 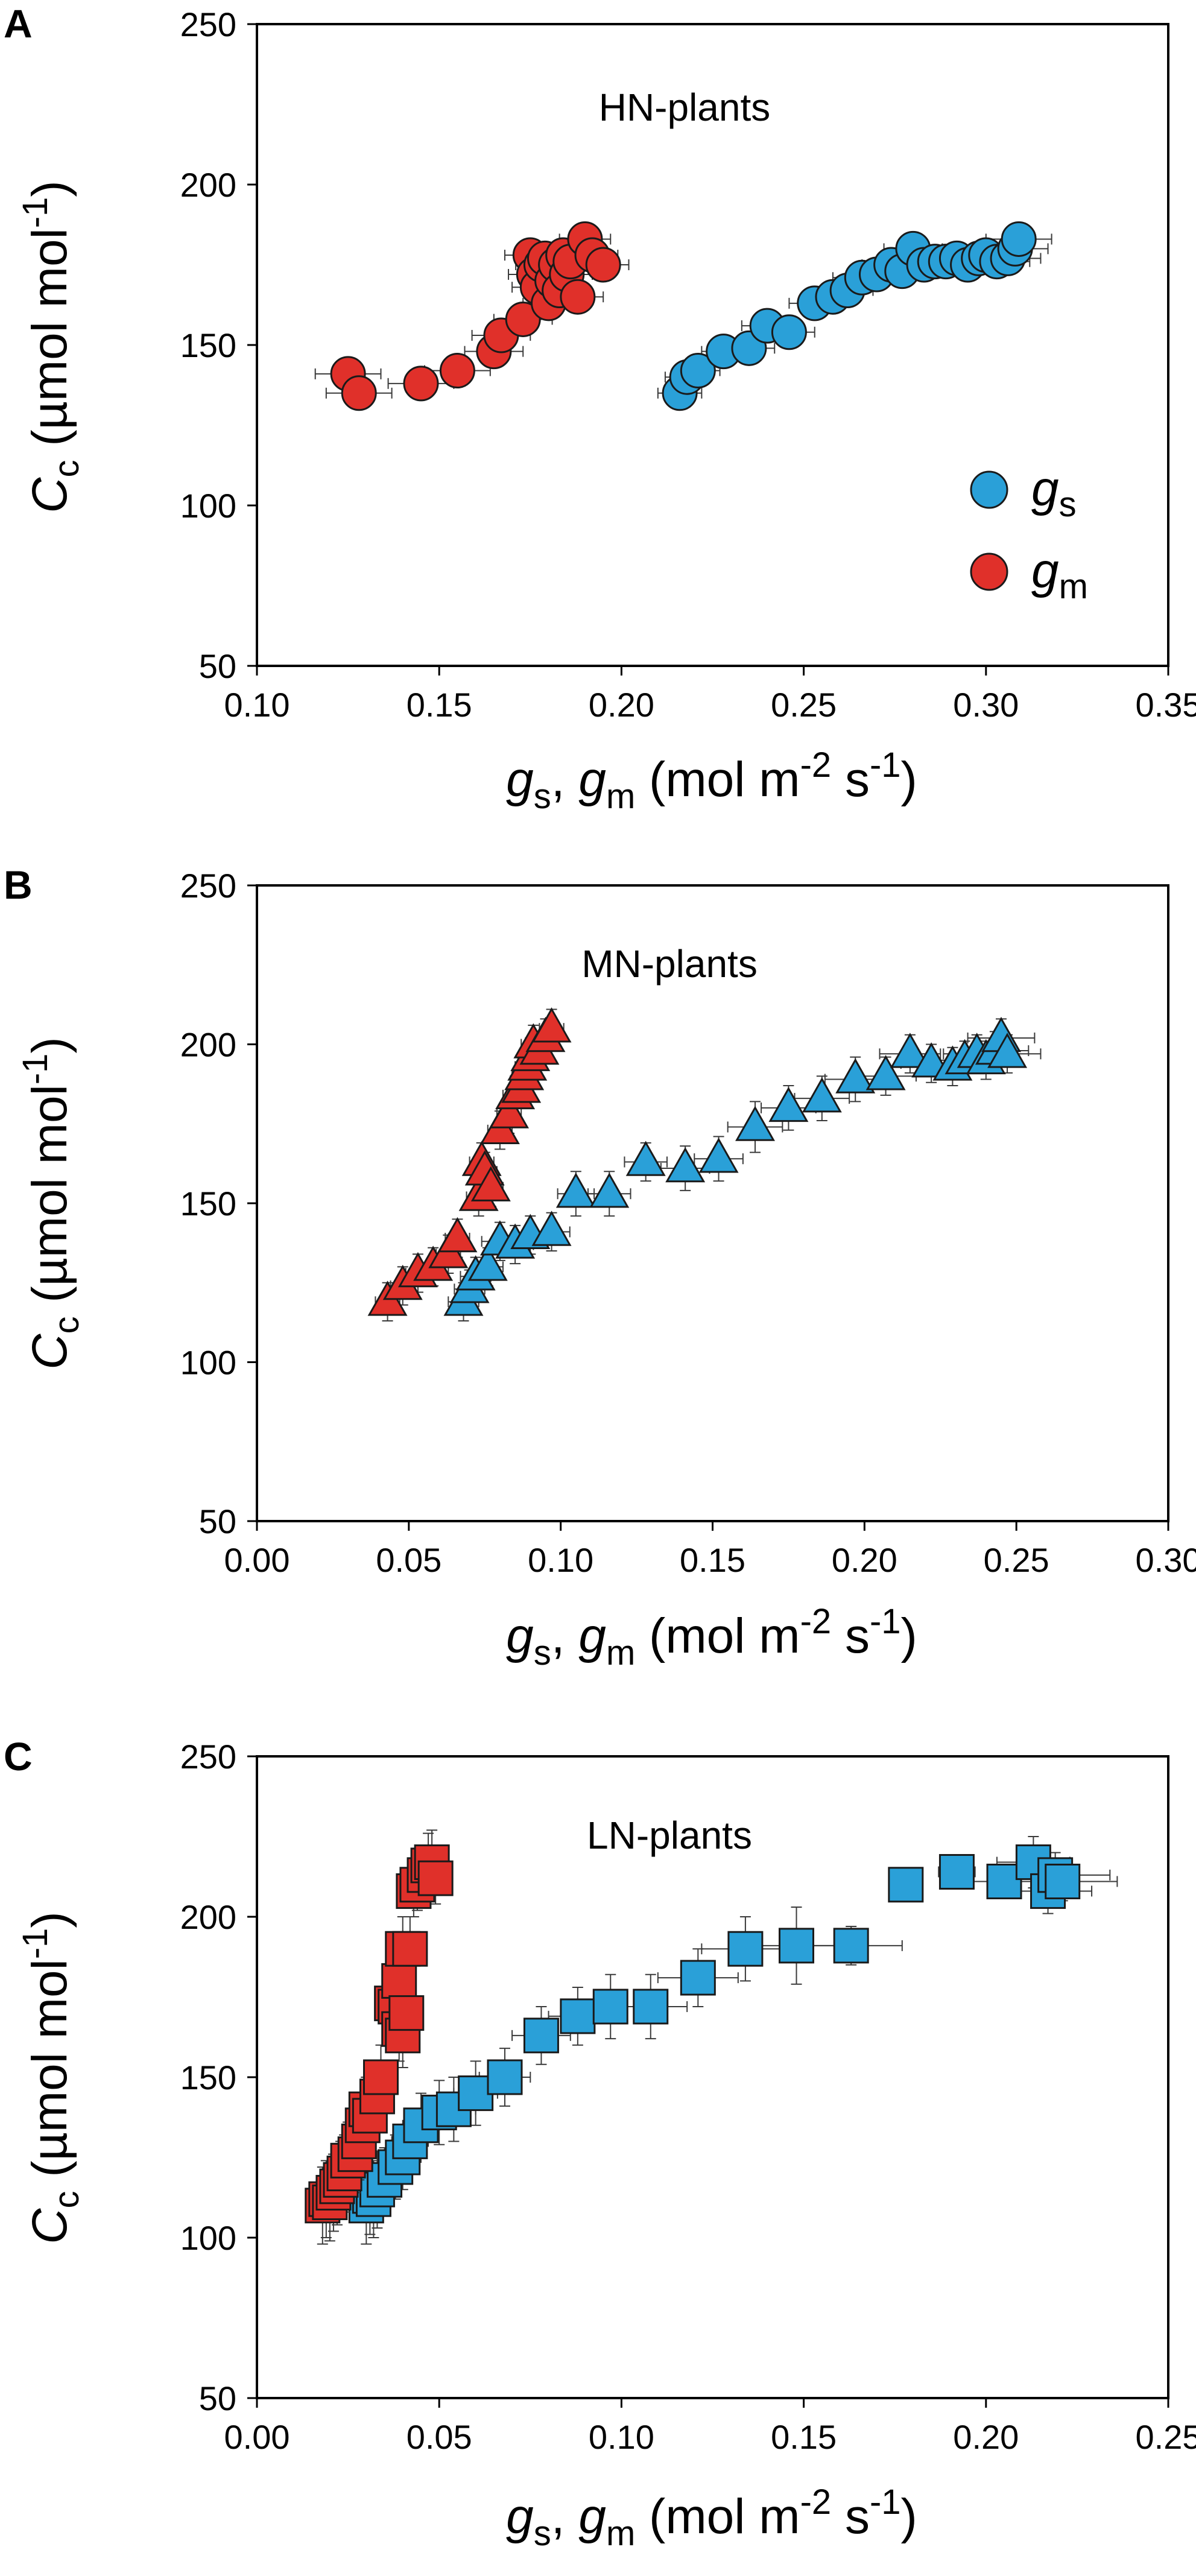 What do you see at coordinates (710, 2427) in the screenshot?
I see `x-axis: 0.00 0.05 0.10 0.15 0.20 0.25` at bounding box center [710, 2427].